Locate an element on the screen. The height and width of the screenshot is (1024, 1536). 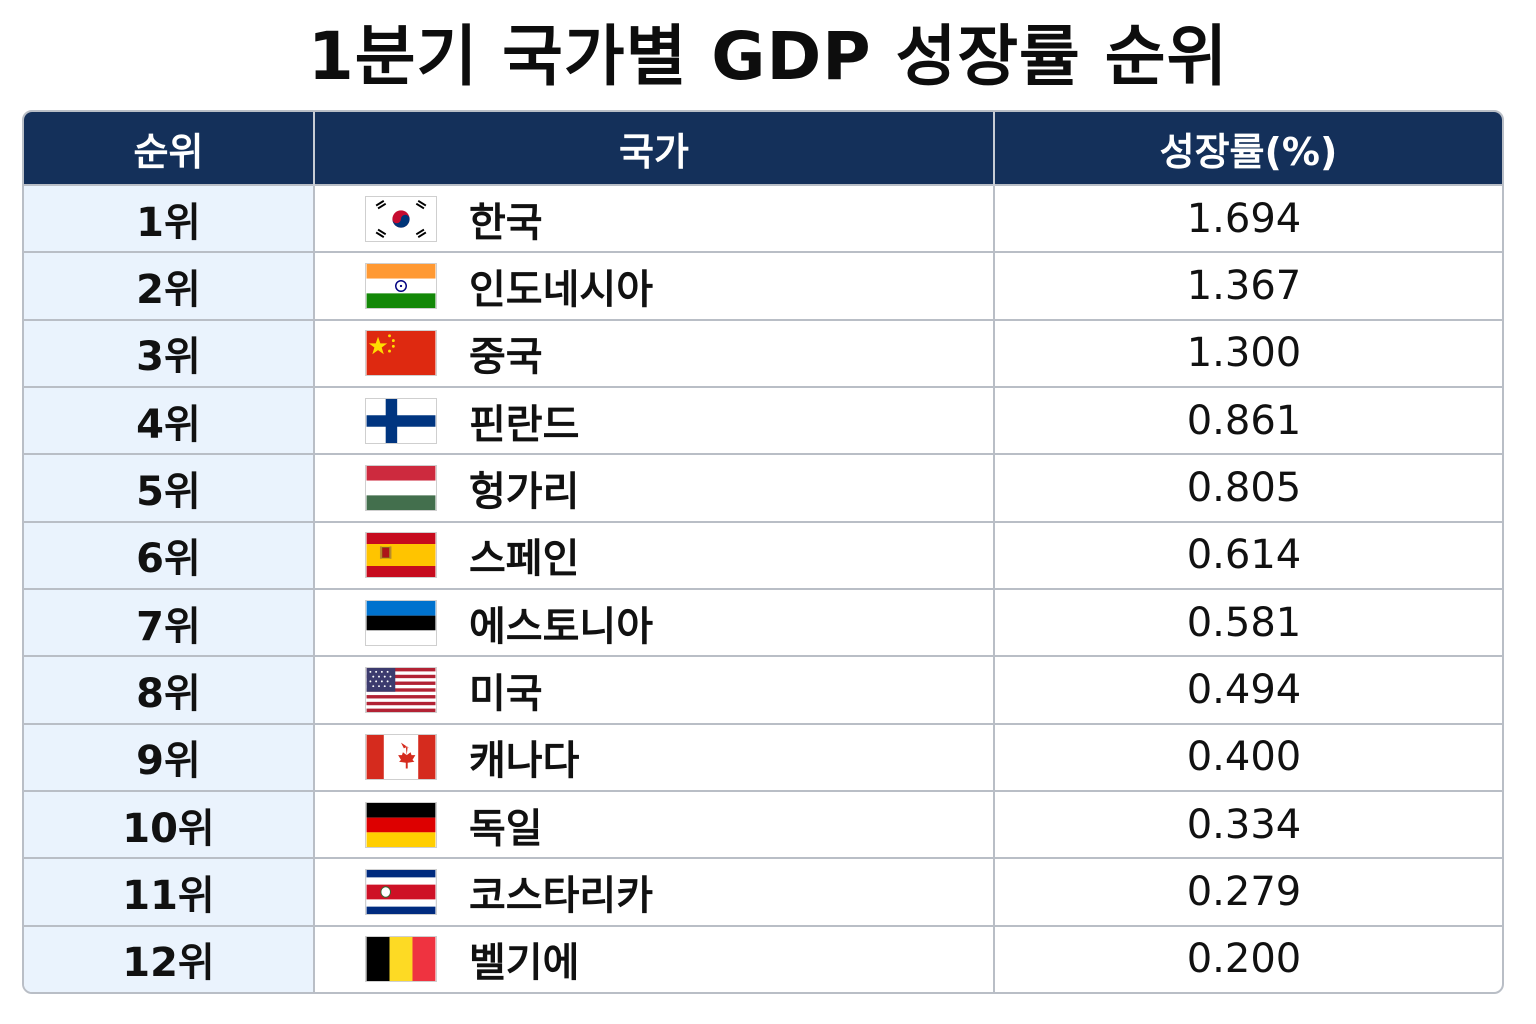
table-row: 8위 미국 0.494 is located at coordinates (763, 689).